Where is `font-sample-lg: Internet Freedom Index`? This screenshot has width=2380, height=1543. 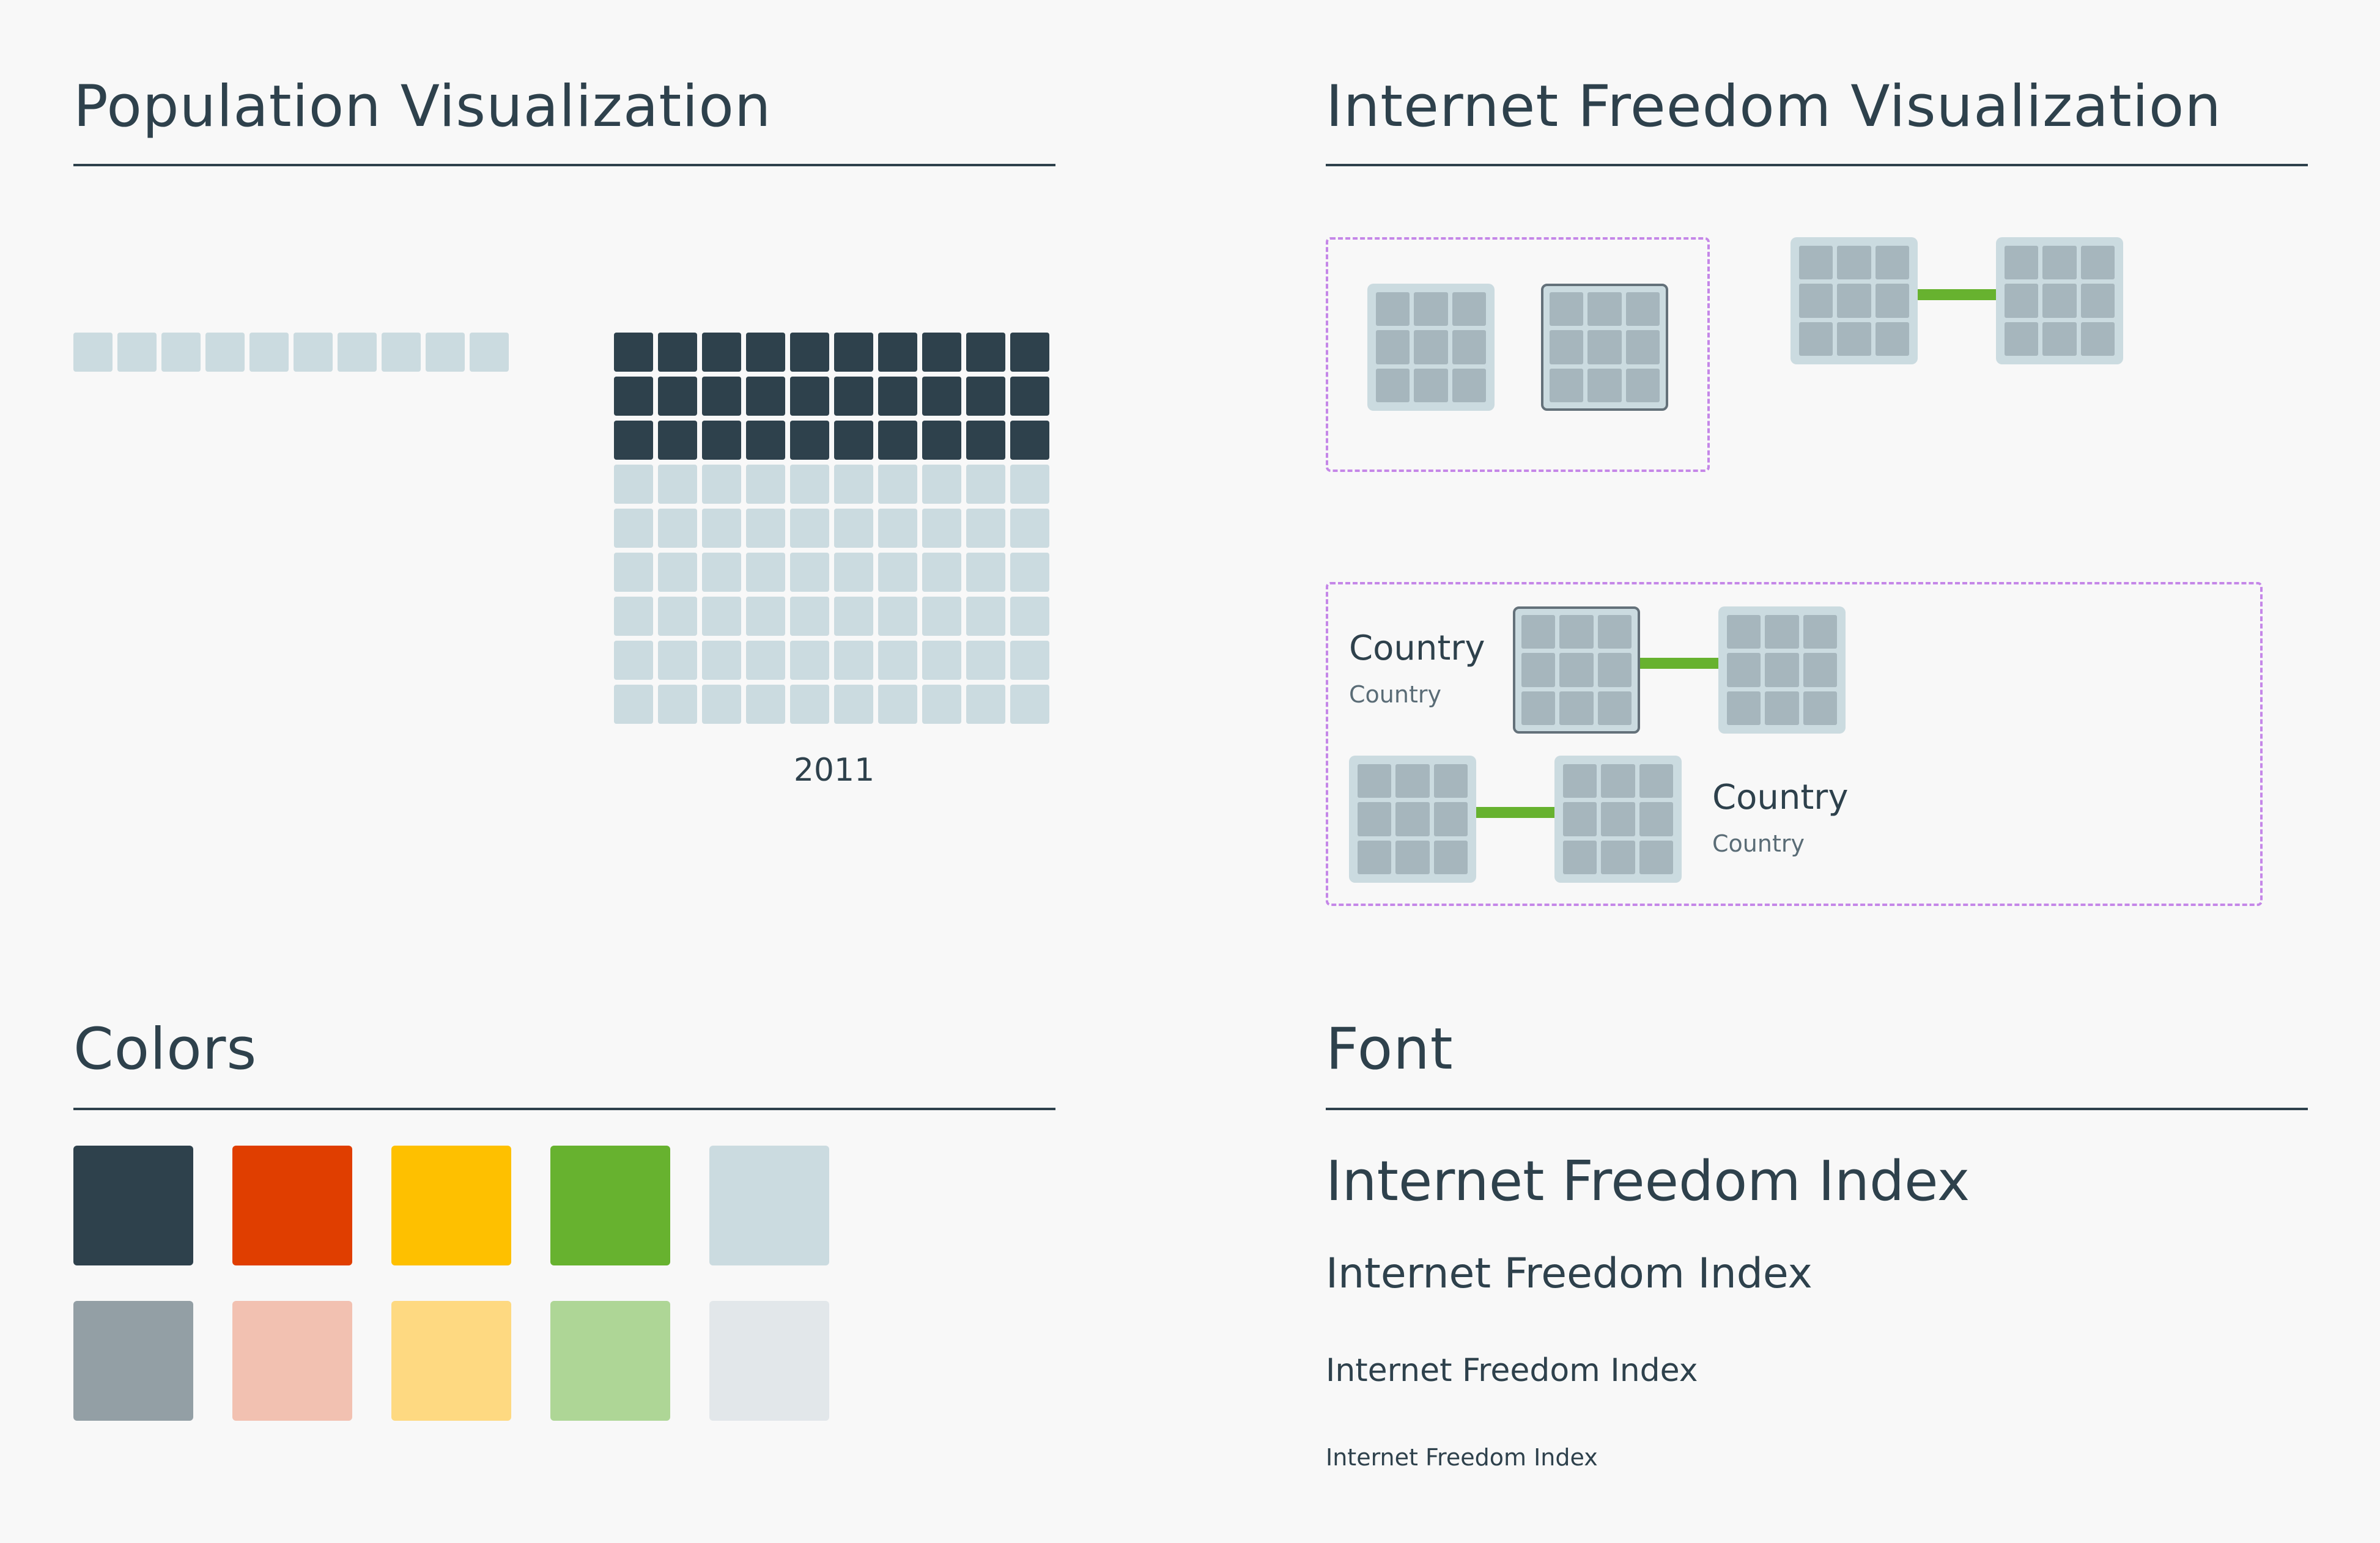
font-sample-lg: Internet Freedom Index is located at coordinates (1569, 1274).